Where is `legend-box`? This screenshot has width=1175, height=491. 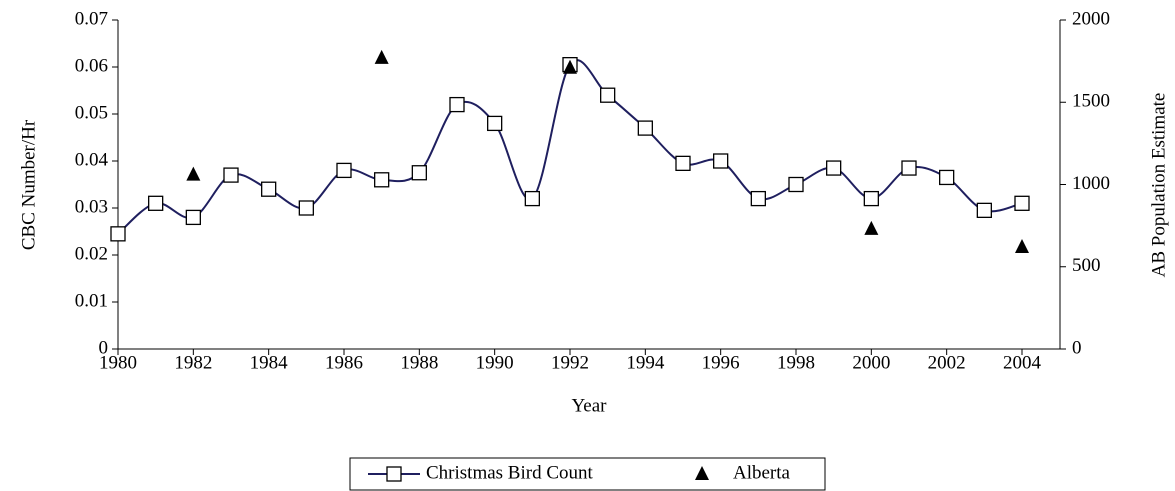
legend-box is located at coordinates (587, 474).